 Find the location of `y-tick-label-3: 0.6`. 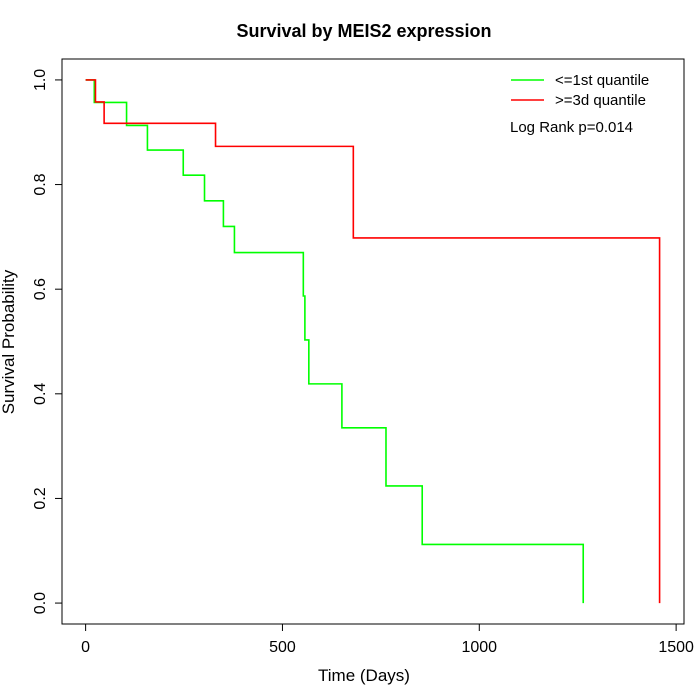

y-tick-label-3: 0.6 is located at coordinates (40, 289).